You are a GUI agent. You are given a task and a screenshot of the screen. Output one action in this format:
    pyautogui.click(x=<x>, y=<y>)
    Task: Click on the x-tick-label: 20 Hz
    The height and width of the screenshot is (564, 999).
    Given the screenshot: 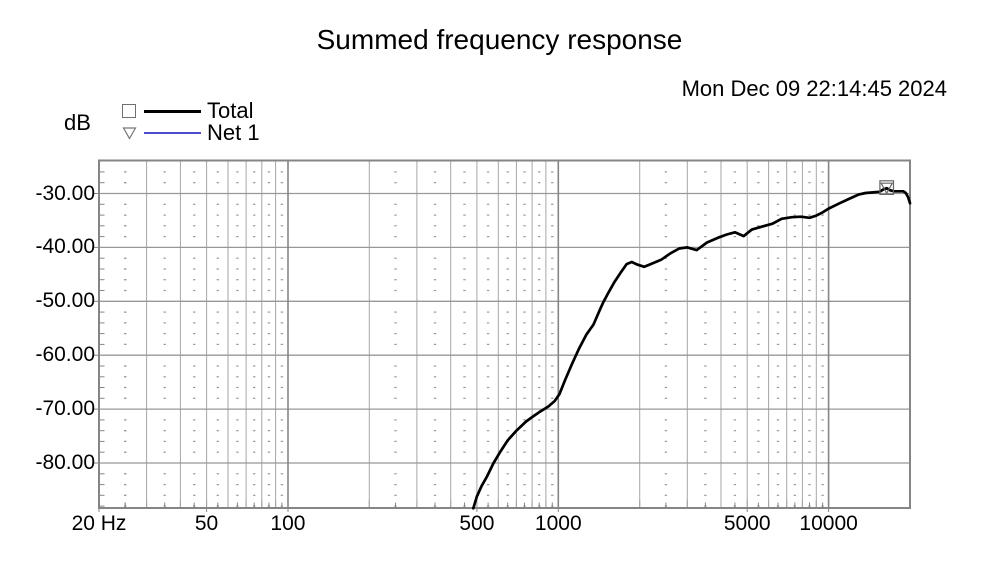 What is the action you would take?
    pyautogui.click(x=99, y=523)
    